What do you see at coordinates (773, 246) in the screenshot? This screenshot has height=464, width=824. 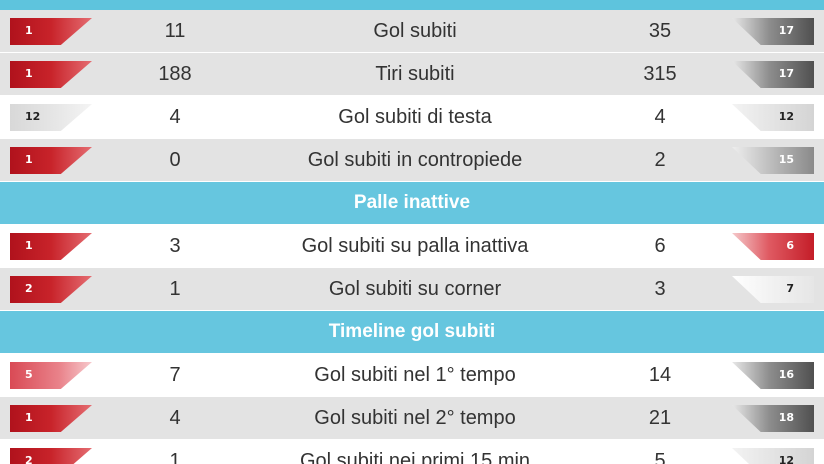 I see `away-rank-badge: 6` at bounding box center [773, 246].